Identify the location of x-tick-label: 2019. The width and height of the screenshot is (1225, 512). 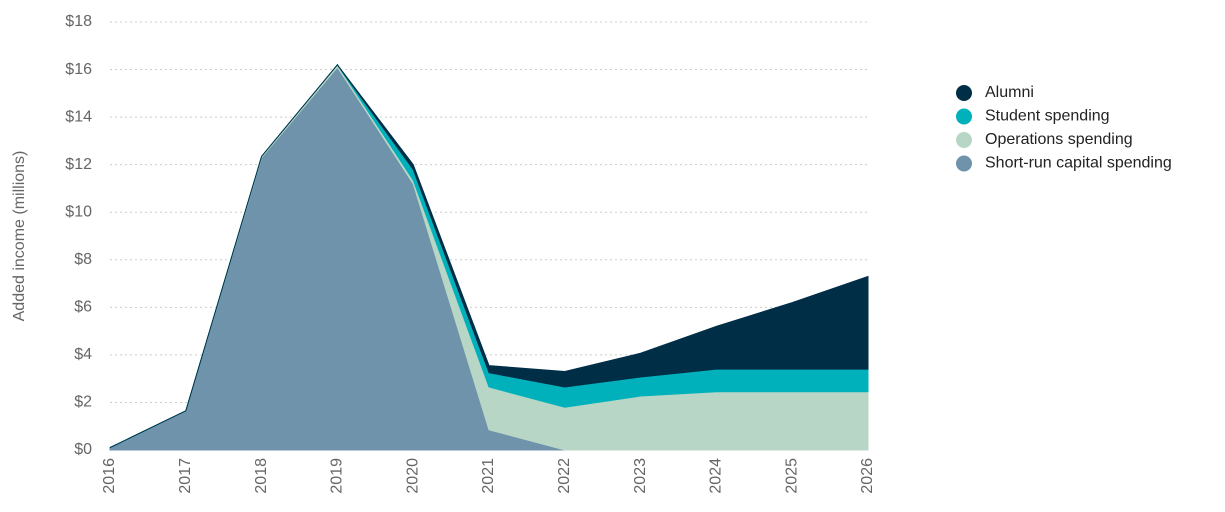
(337, 476).